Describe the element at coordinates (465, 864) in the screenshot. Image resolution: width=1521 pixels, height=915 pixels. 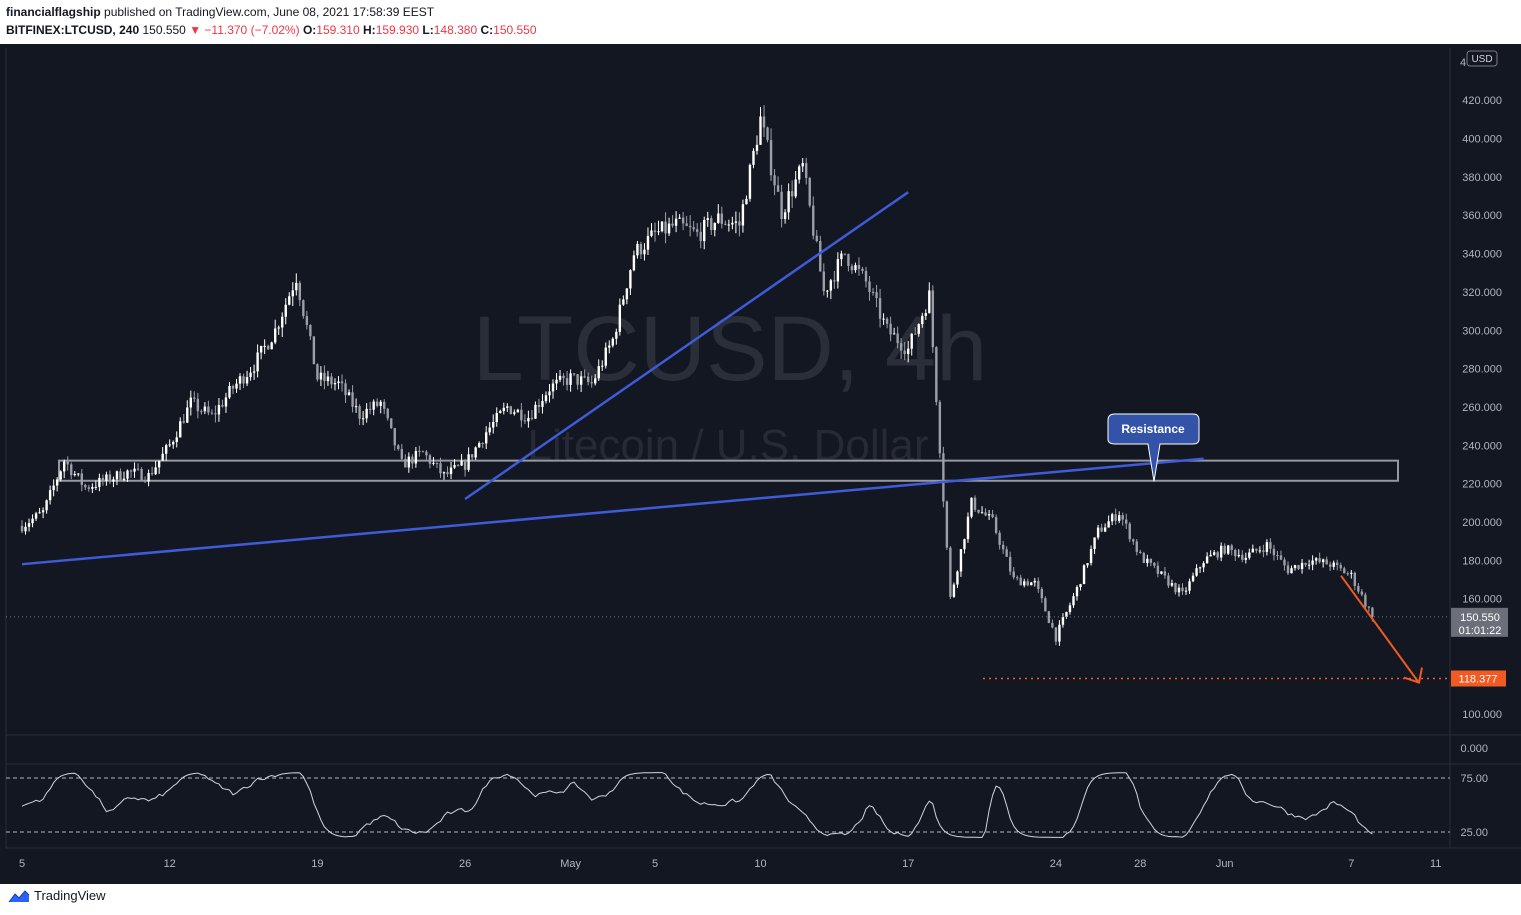
I see `time-tick-label: 26` at that location.